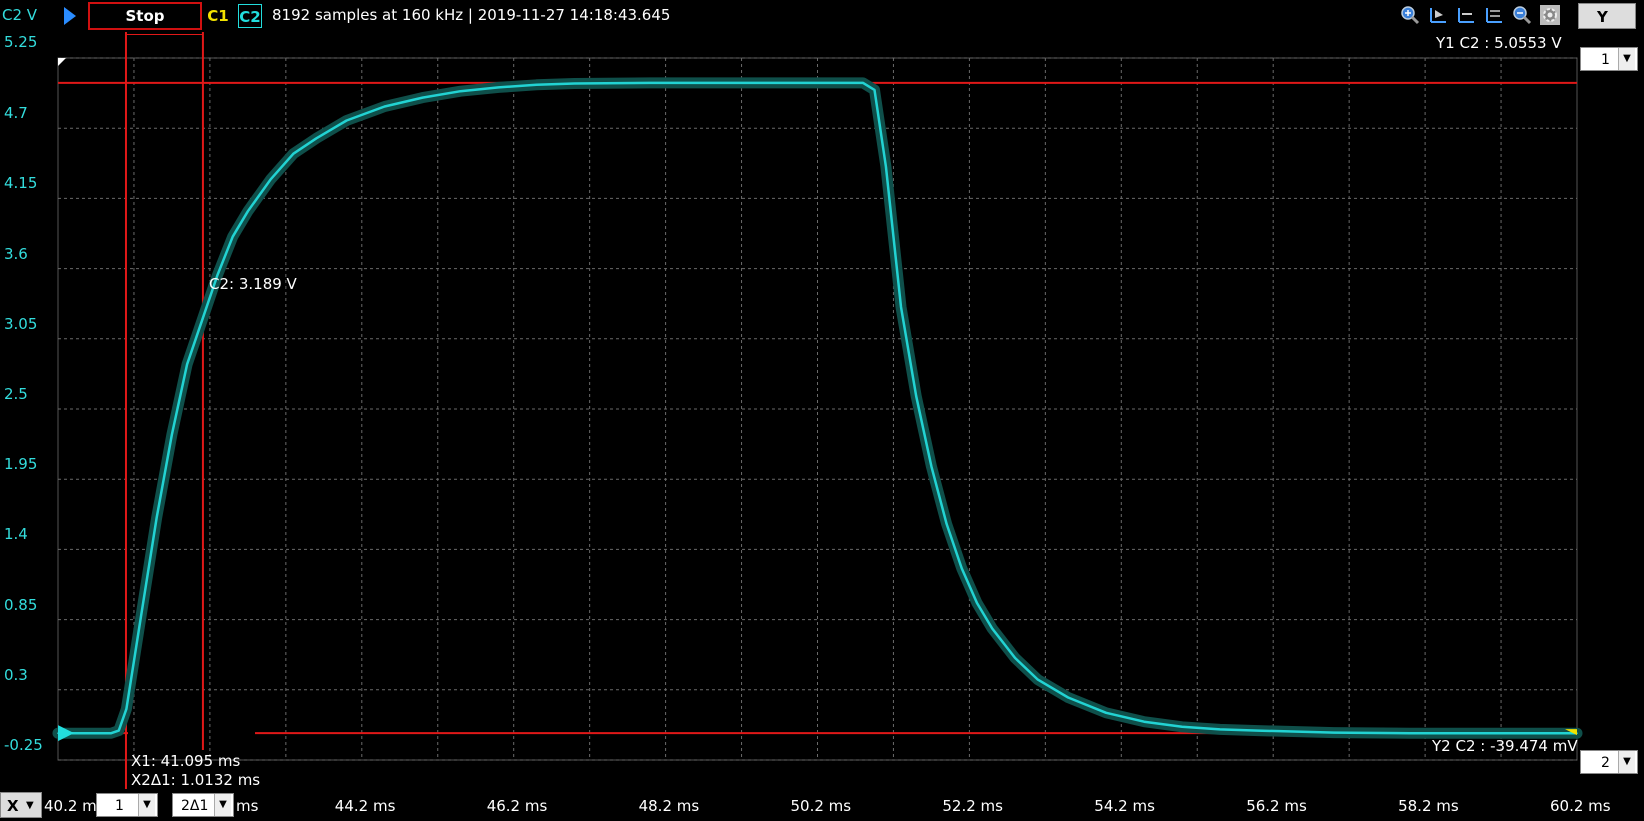 The width and height of the screenshot is (1644, 821). Describe the element at coordinates (16, 394) in the screenshot. I see `y-tick-label: 2.5` at that location.